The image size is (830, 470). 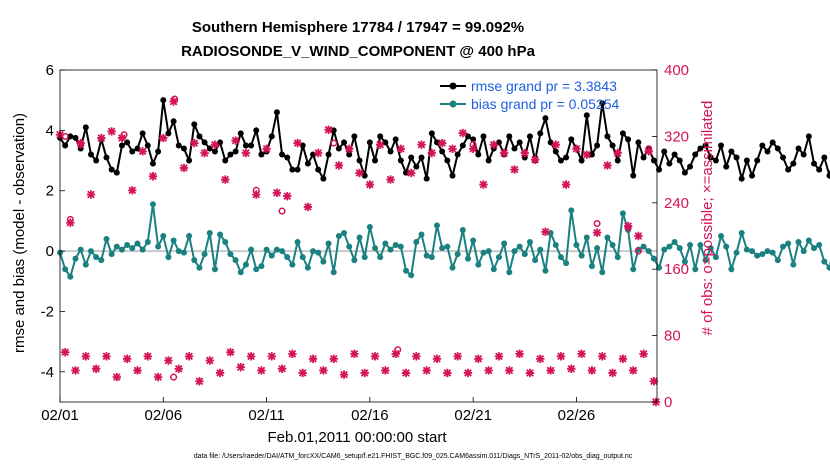 What do you see at coordinates (545, 104) in the screenshot?
I see `legend-bias-label: bias grand pr = 0.05254` at bounding box center [545, 104].